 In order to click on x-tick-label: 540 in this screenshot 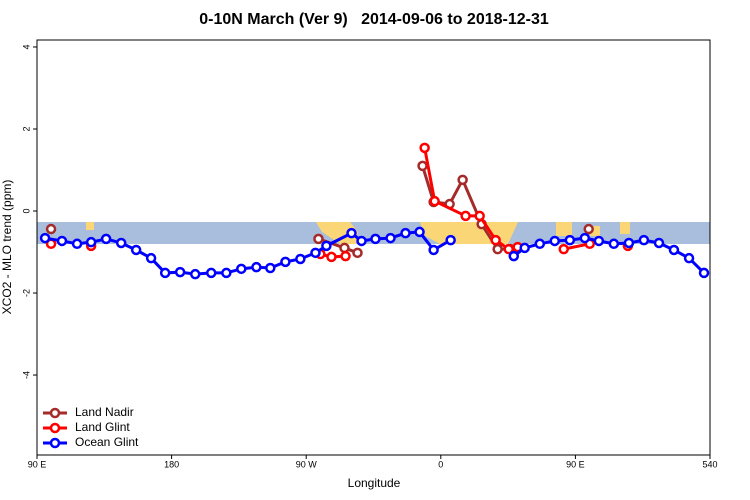, I will do `click(709, 464)`.